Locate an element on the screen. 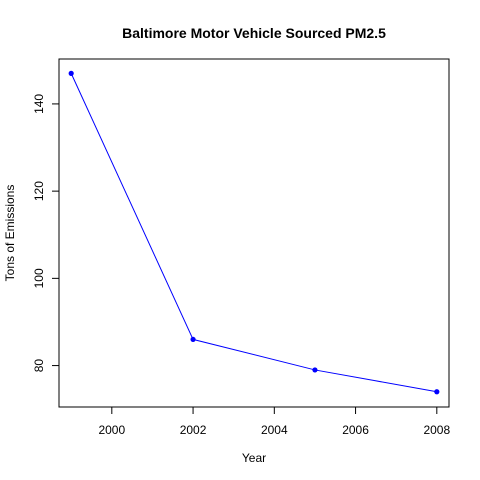 This screenshot has height=480, width=480. y-tick-label: 80 is located at coordinates (39, 366).